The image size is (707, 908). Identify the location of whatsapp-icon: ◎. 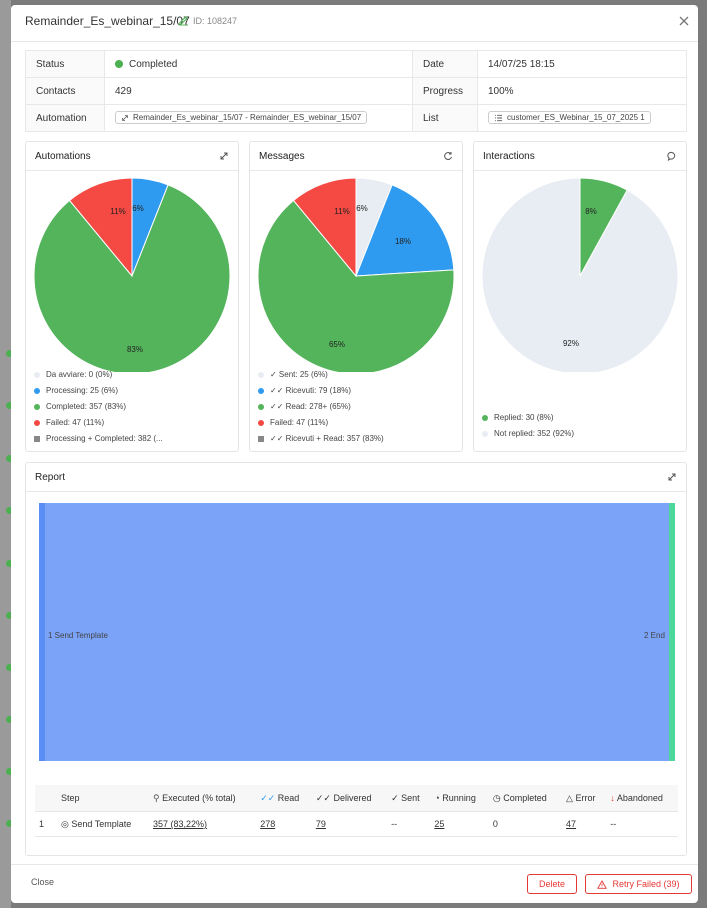
(66, 823).